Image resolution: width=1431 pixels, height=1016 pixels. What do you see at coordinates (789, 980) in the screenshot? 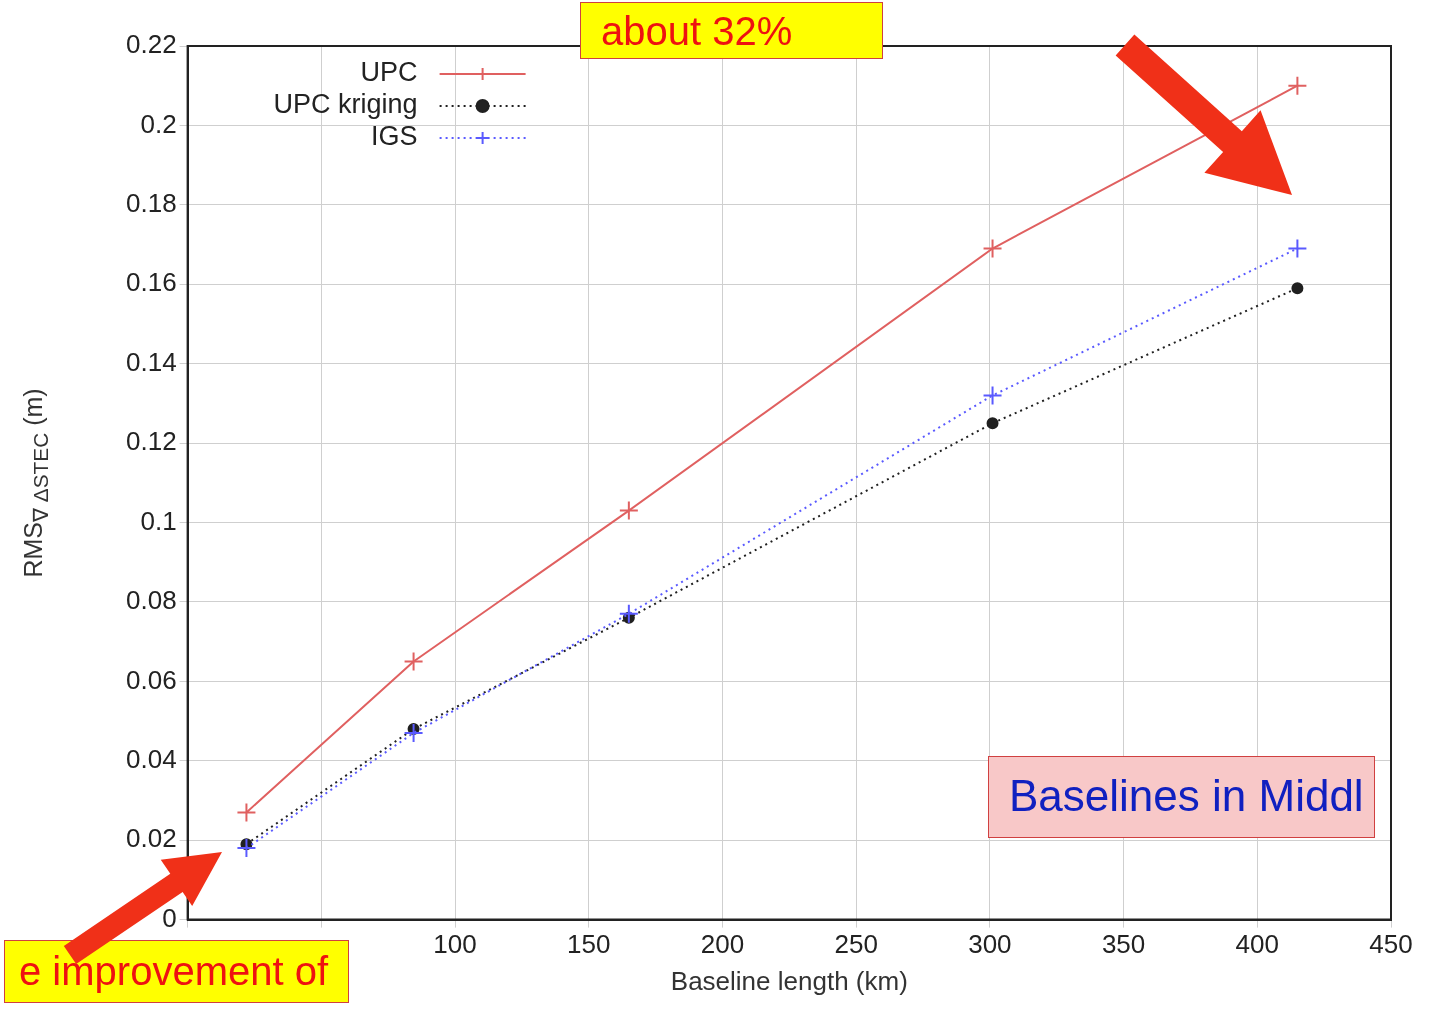
I see `x-axis-title: Baseline length (km)` at bounding box center [789, 980].